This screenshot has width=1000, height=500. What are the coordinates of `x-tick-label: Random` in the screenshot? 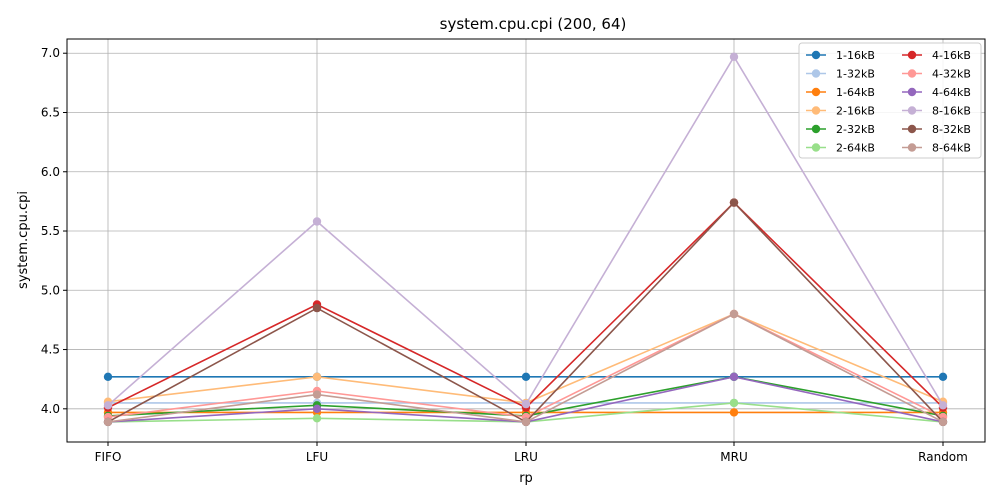 It's located at (943, 457).